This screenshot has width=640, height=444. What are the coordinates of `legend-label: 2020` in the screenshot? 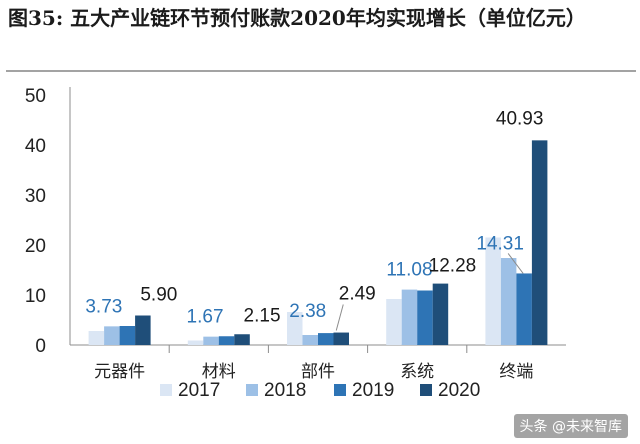 It's located at (459, 390).